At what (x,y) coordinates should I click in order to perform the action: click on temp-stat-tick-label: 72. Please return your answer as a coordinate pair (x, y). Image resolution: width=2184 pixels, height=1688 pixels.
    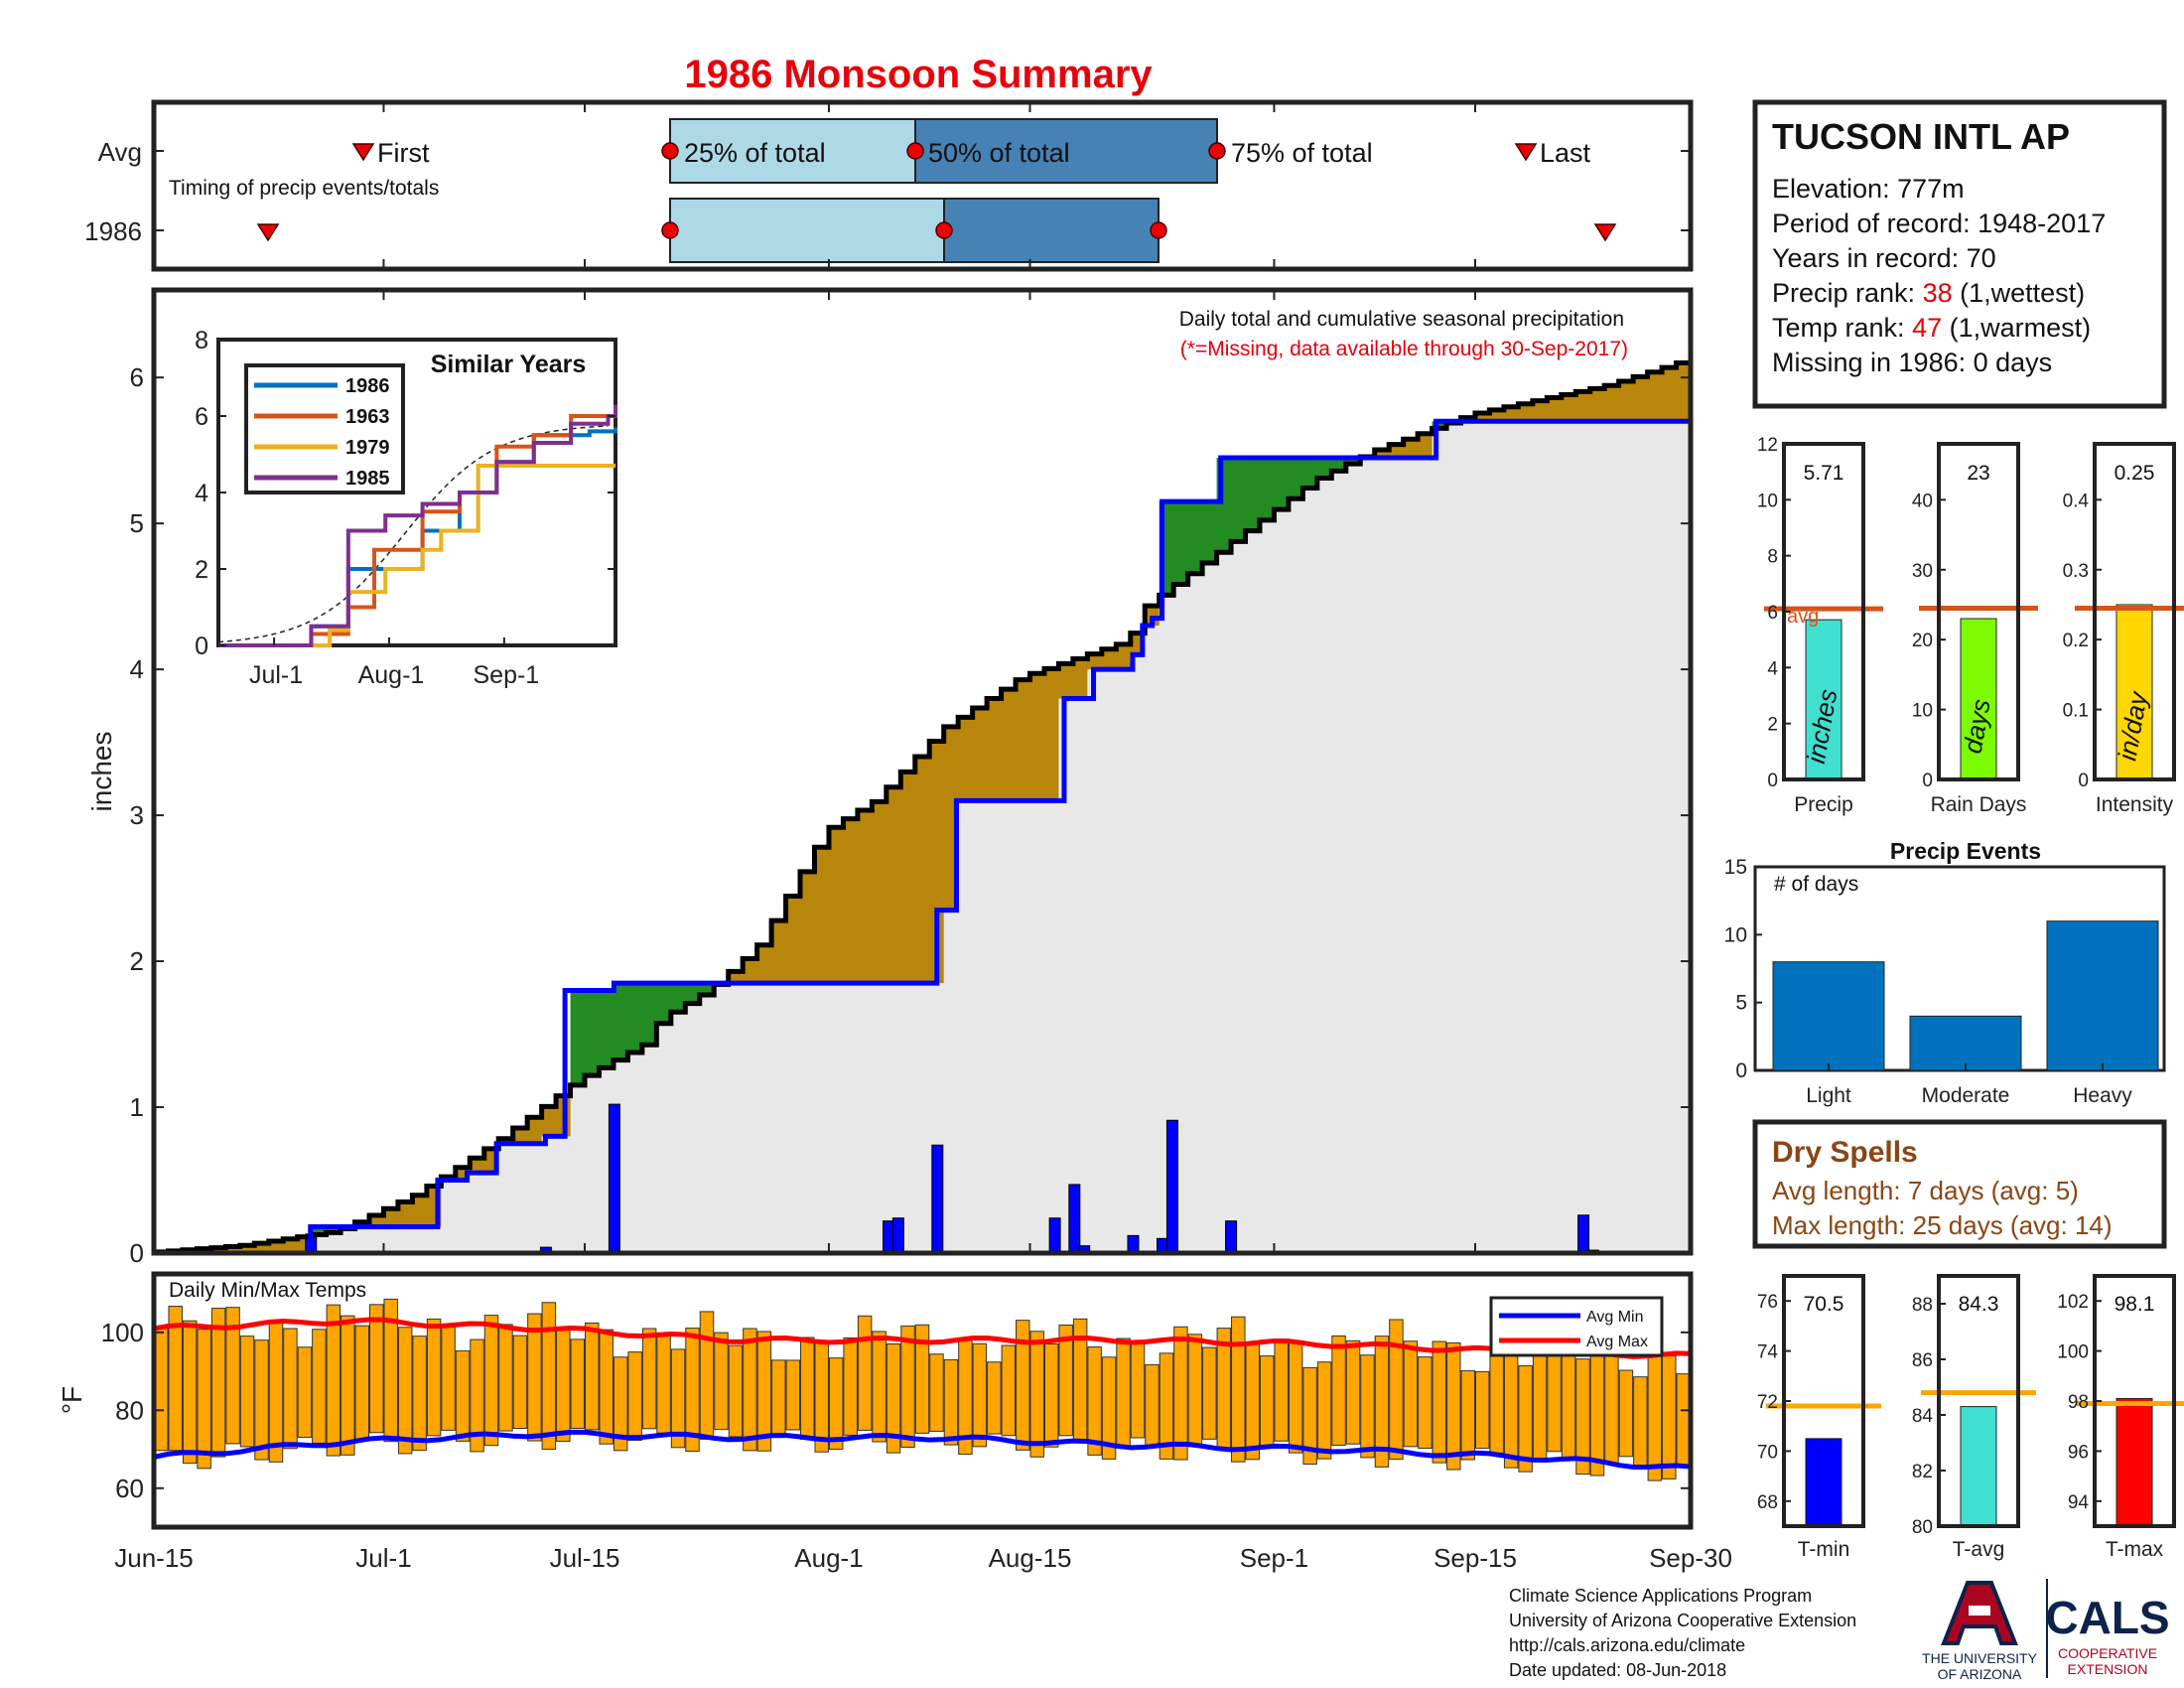
    Looking at the image, I should click on (1767, 1402).